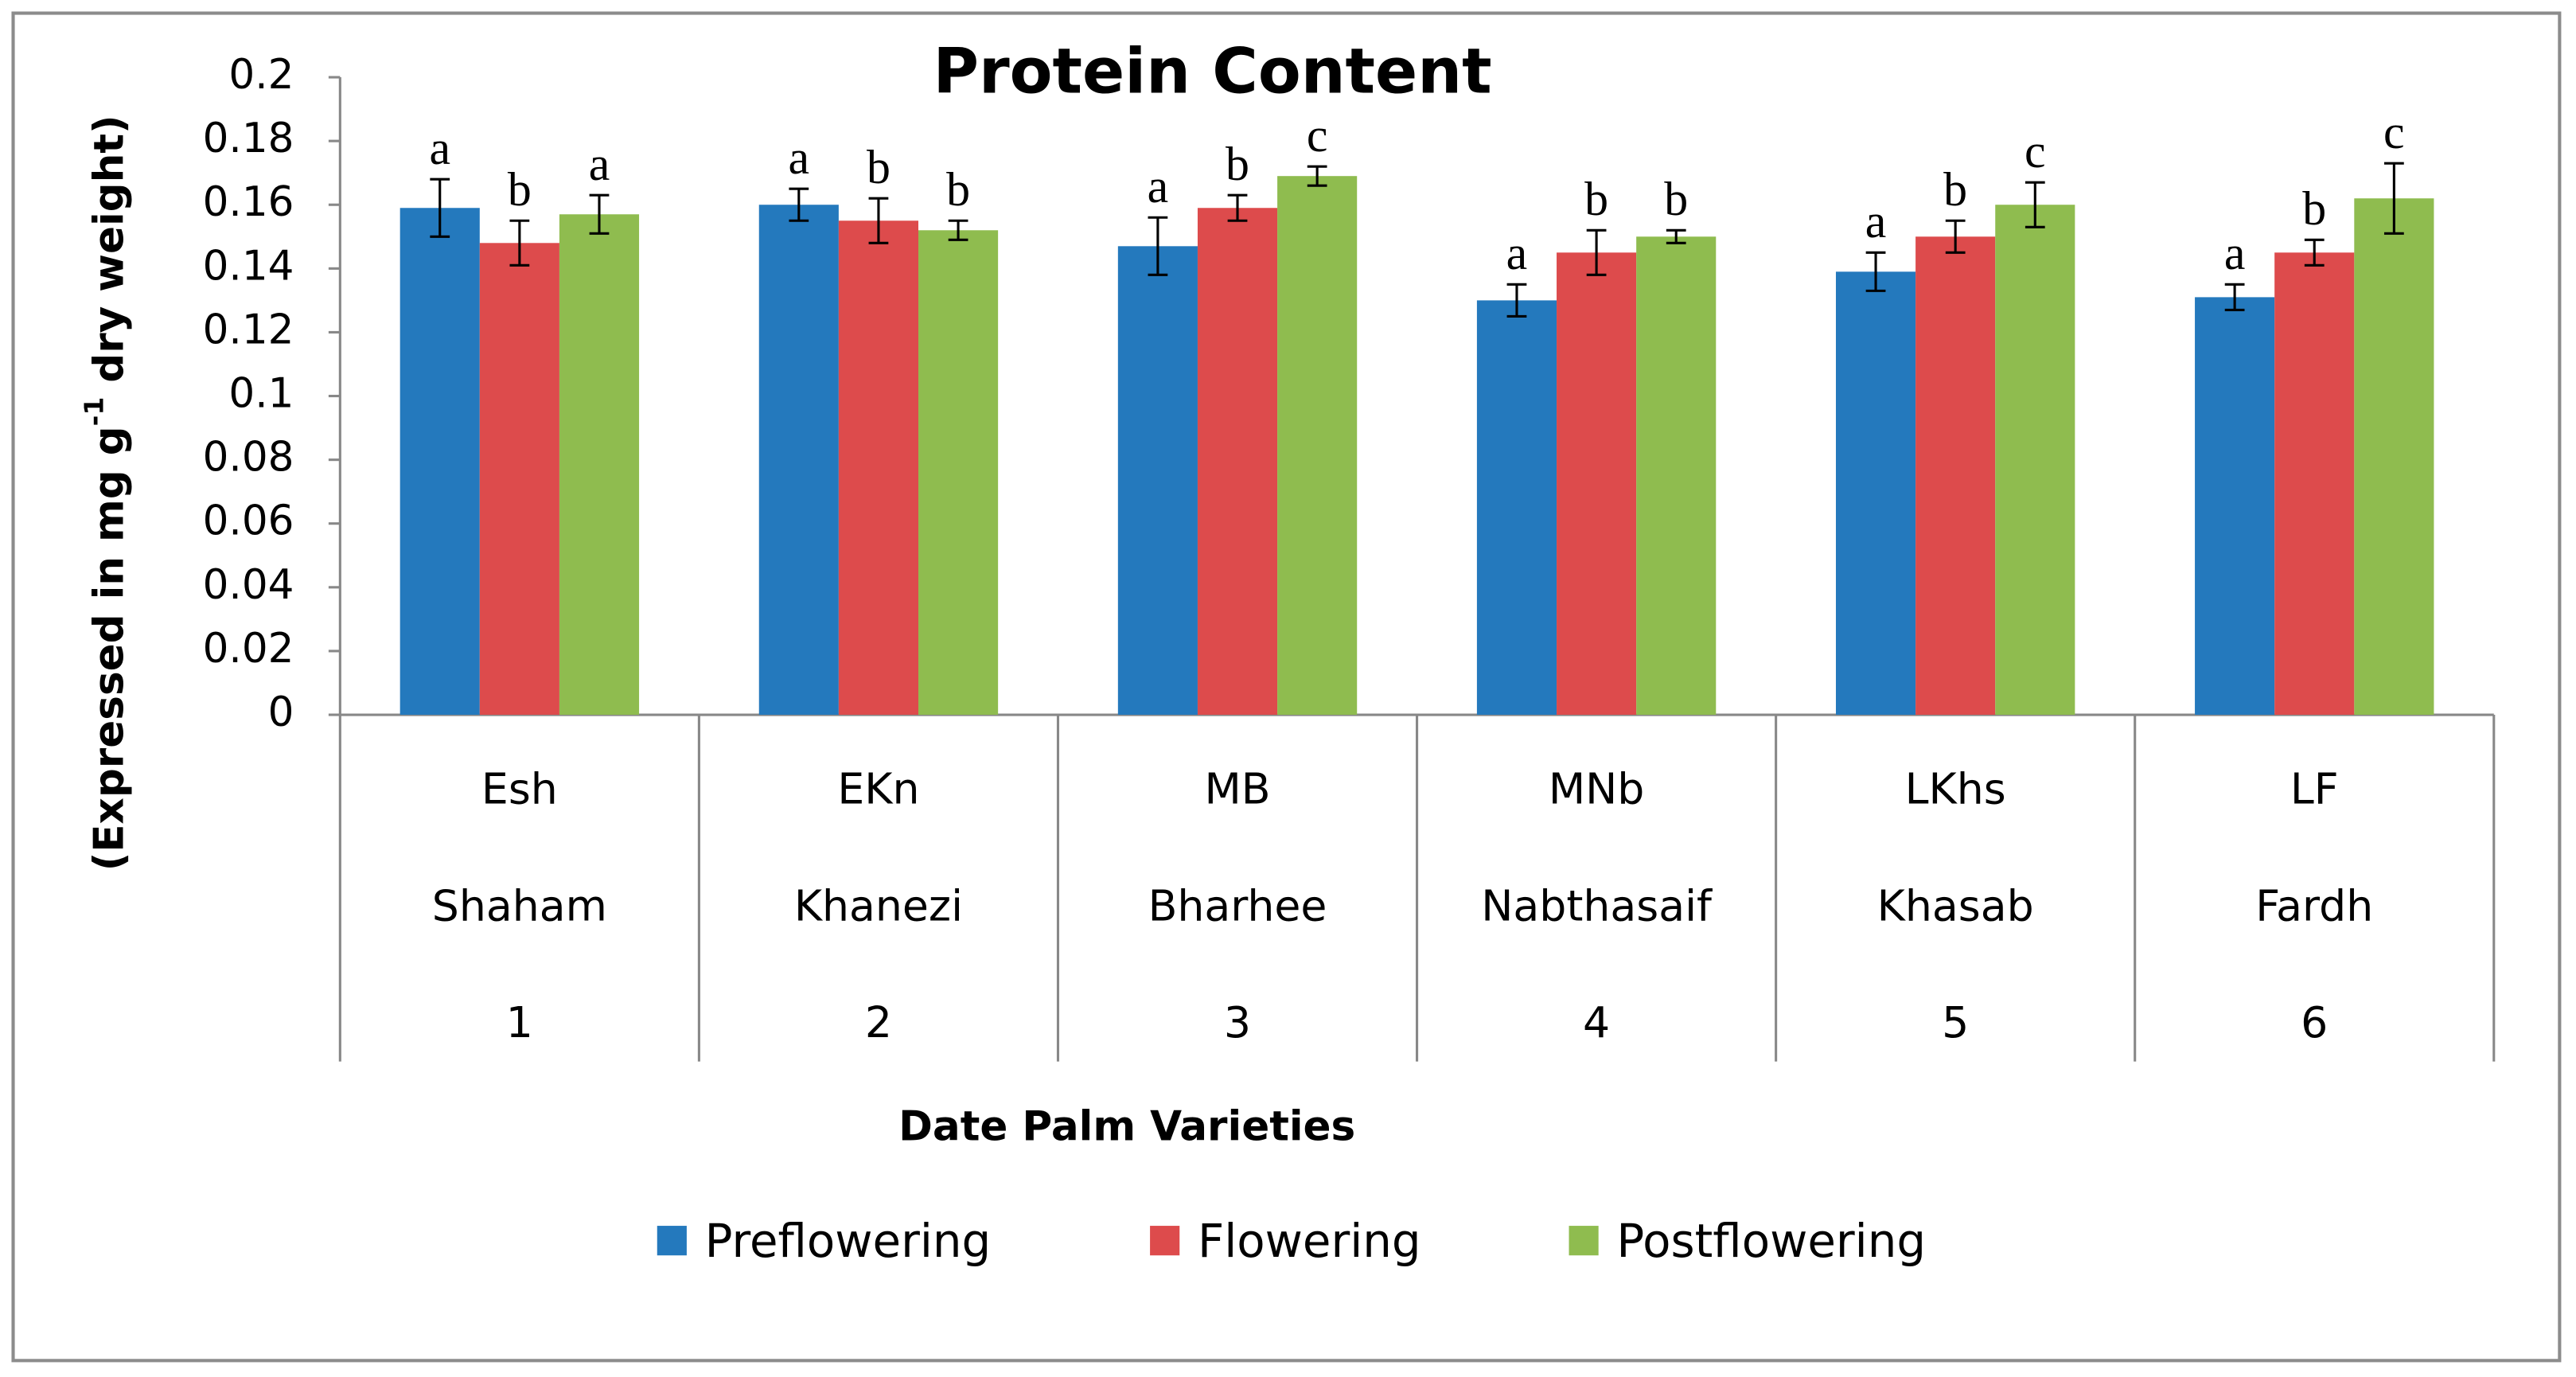  I want to click on y-tick-label: 0.06, so click(249, 521).